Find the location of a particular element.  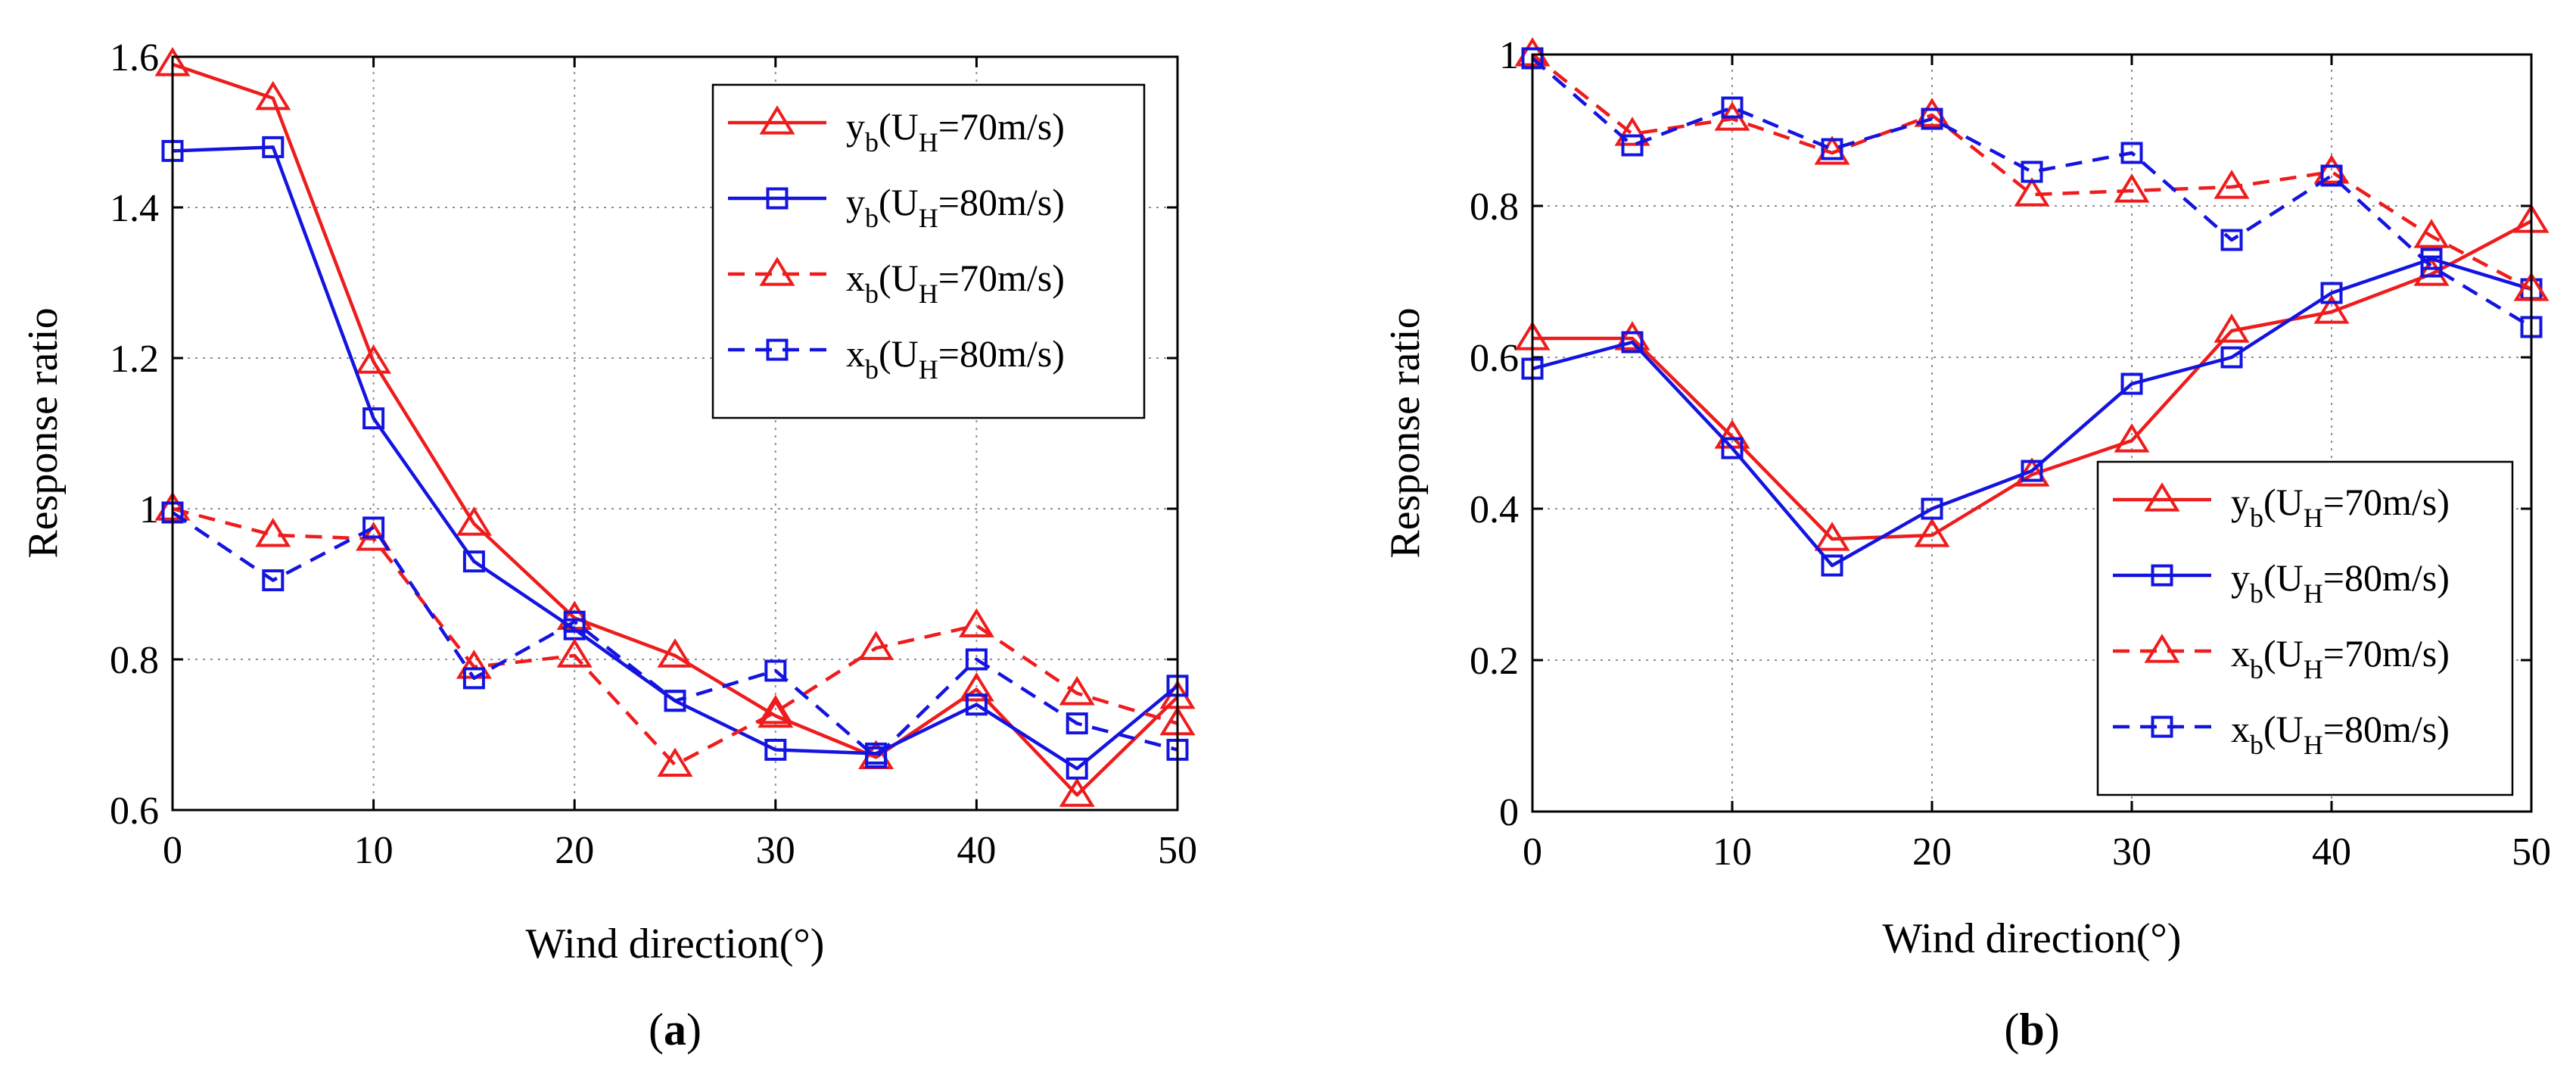

x-tick-labels-b: 0 10 20 30 40 50 is located at coordinates (2037, 852).